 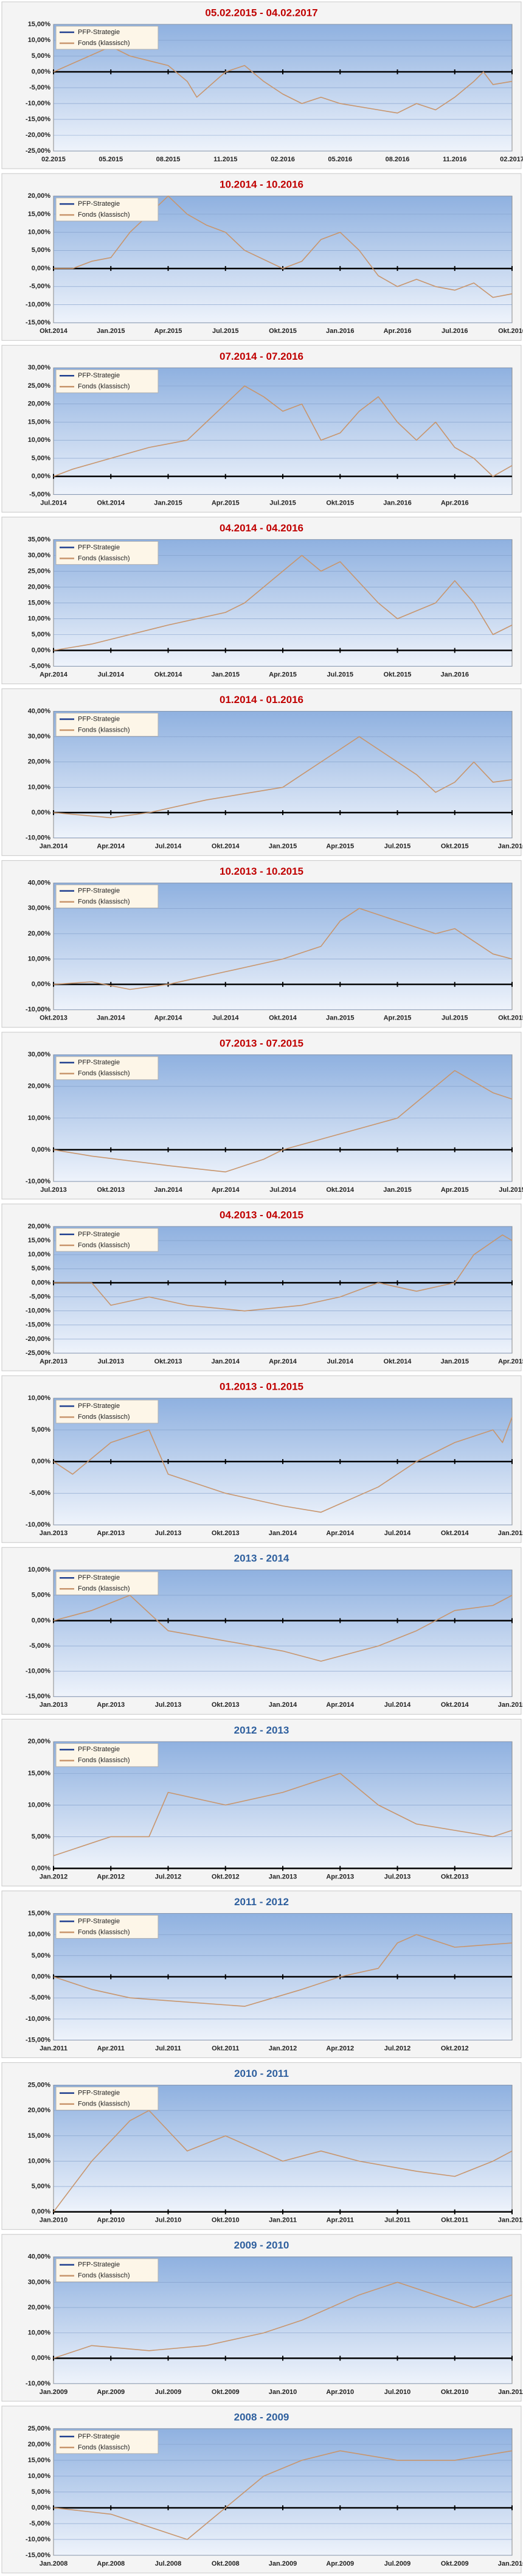 What do you see at coordinates (38, 135) in the screenshot?
I see `y-tick-label: -20,00%` at bounding box center [38, 135].